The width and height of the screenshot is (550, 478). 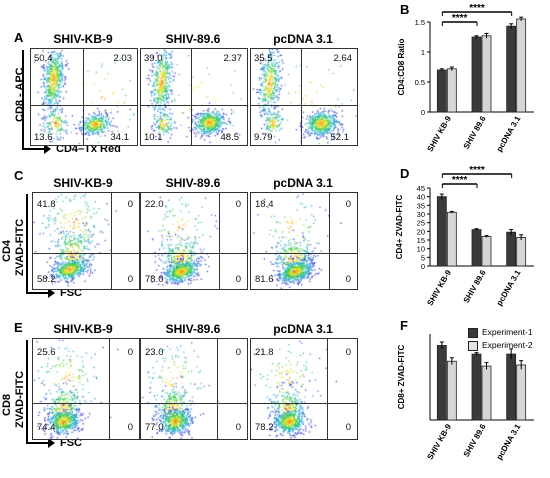 I want to click on panel-letter-e: E, so click(x=18, y=327).